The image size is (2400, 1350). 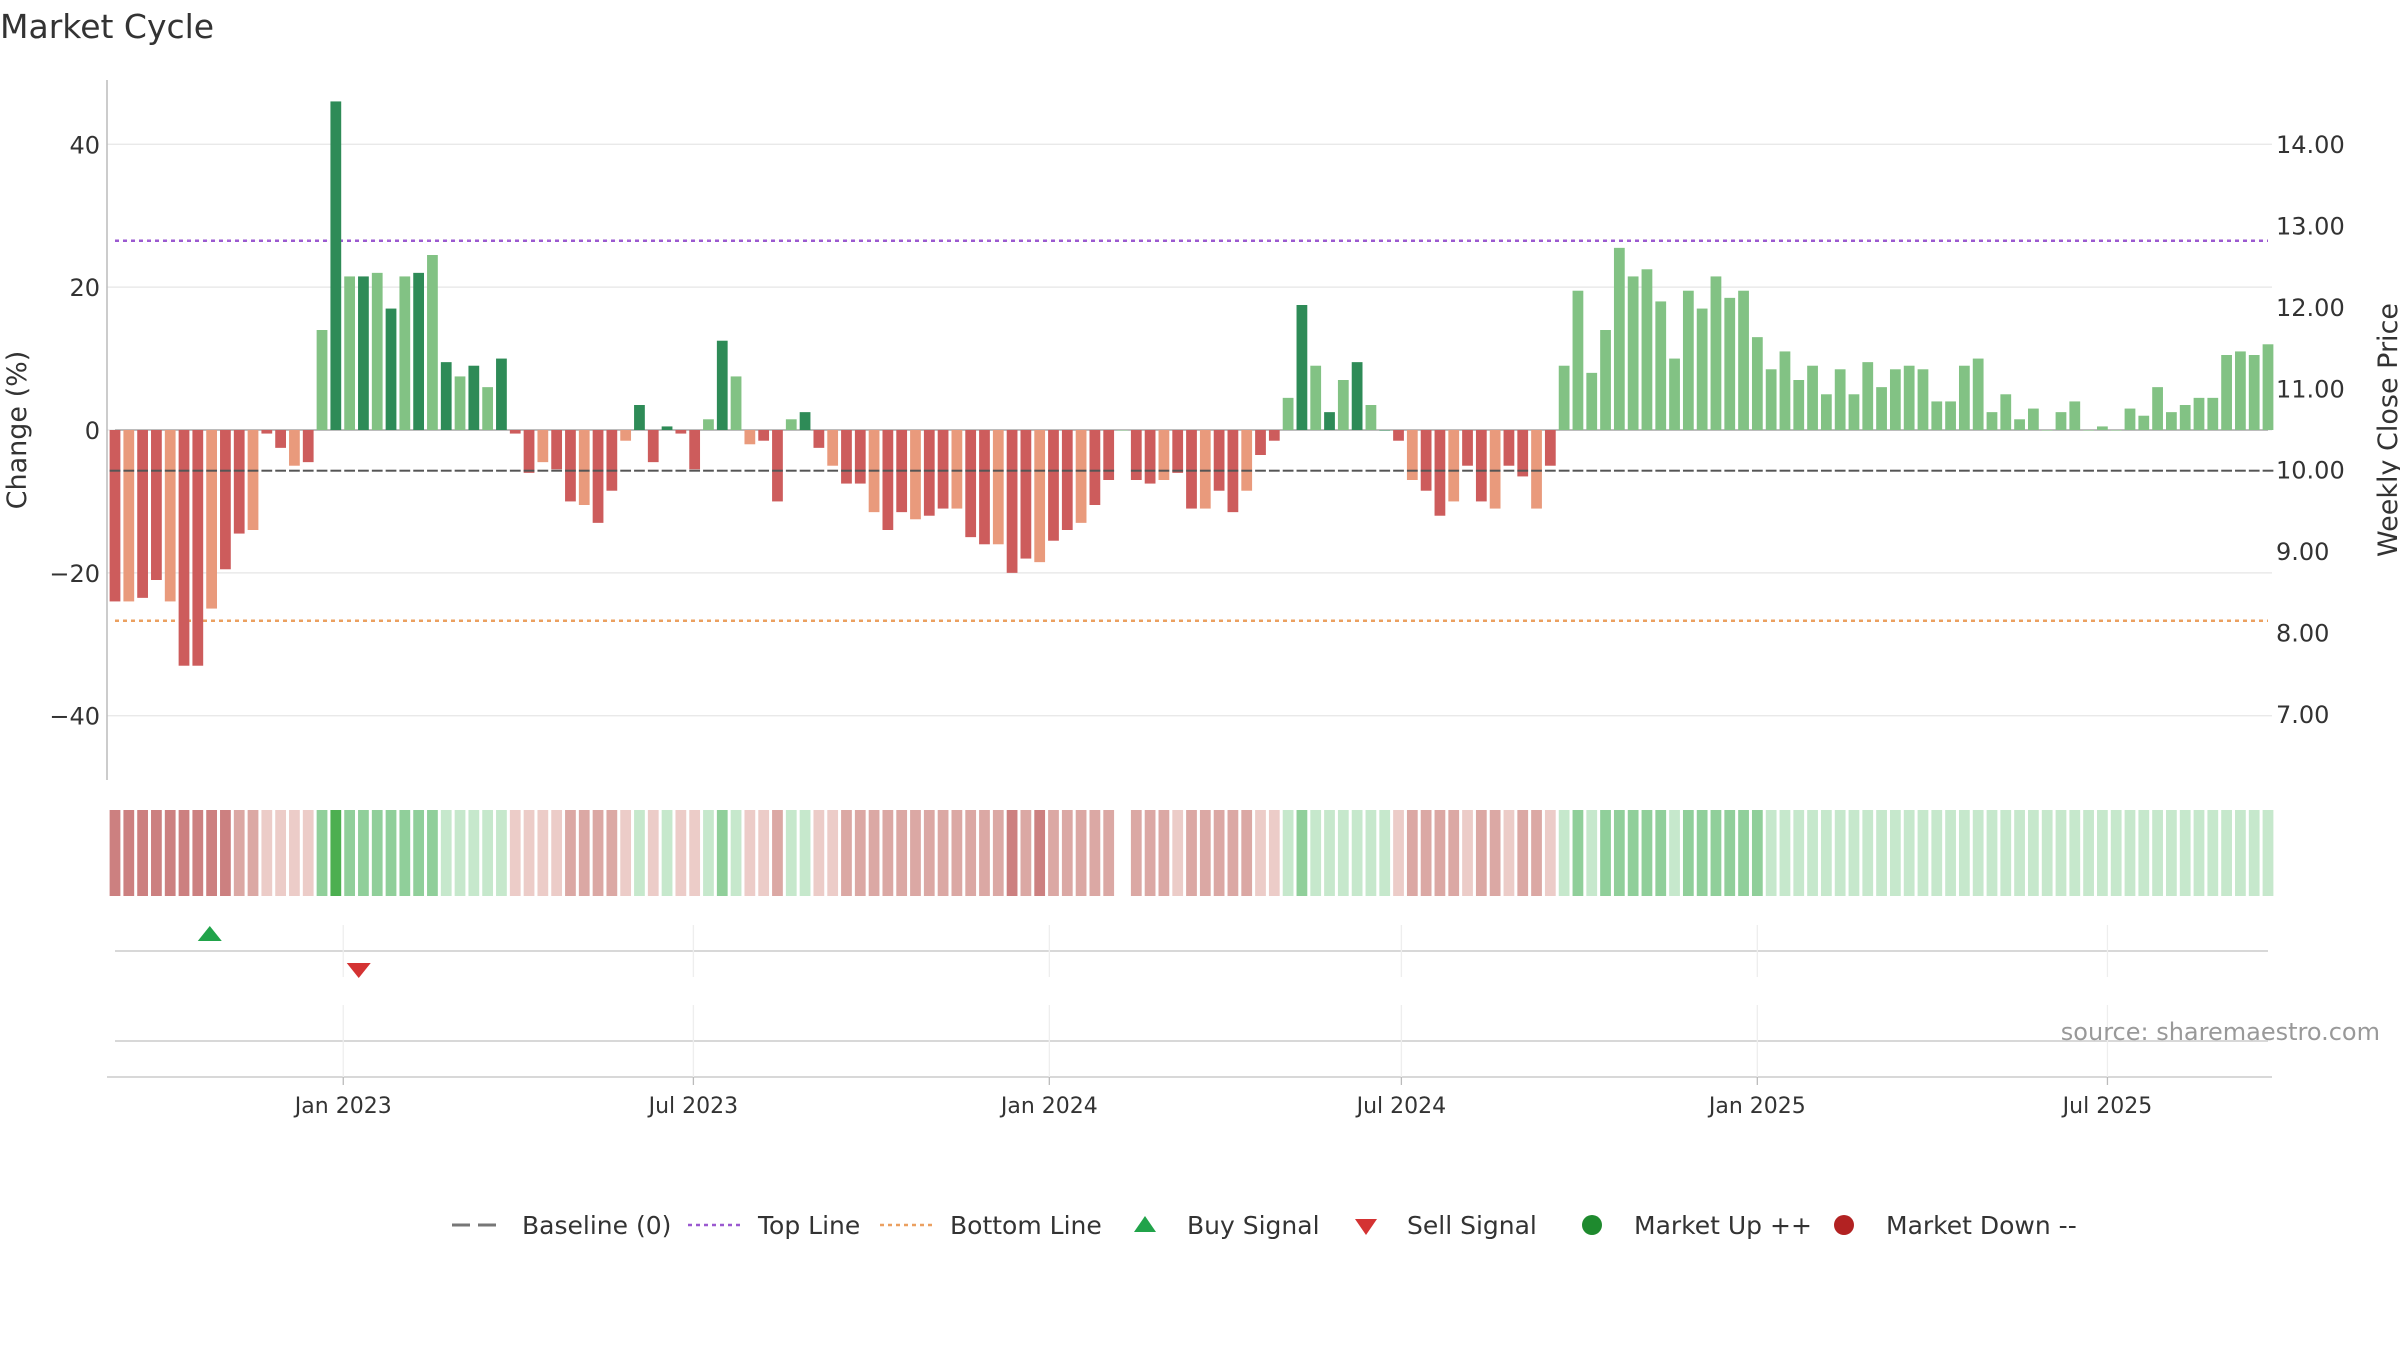 What do you see at coordinates (358, 970) in the screenshot?
I see `sell-signal-marker` at bounding box center [358, 970].